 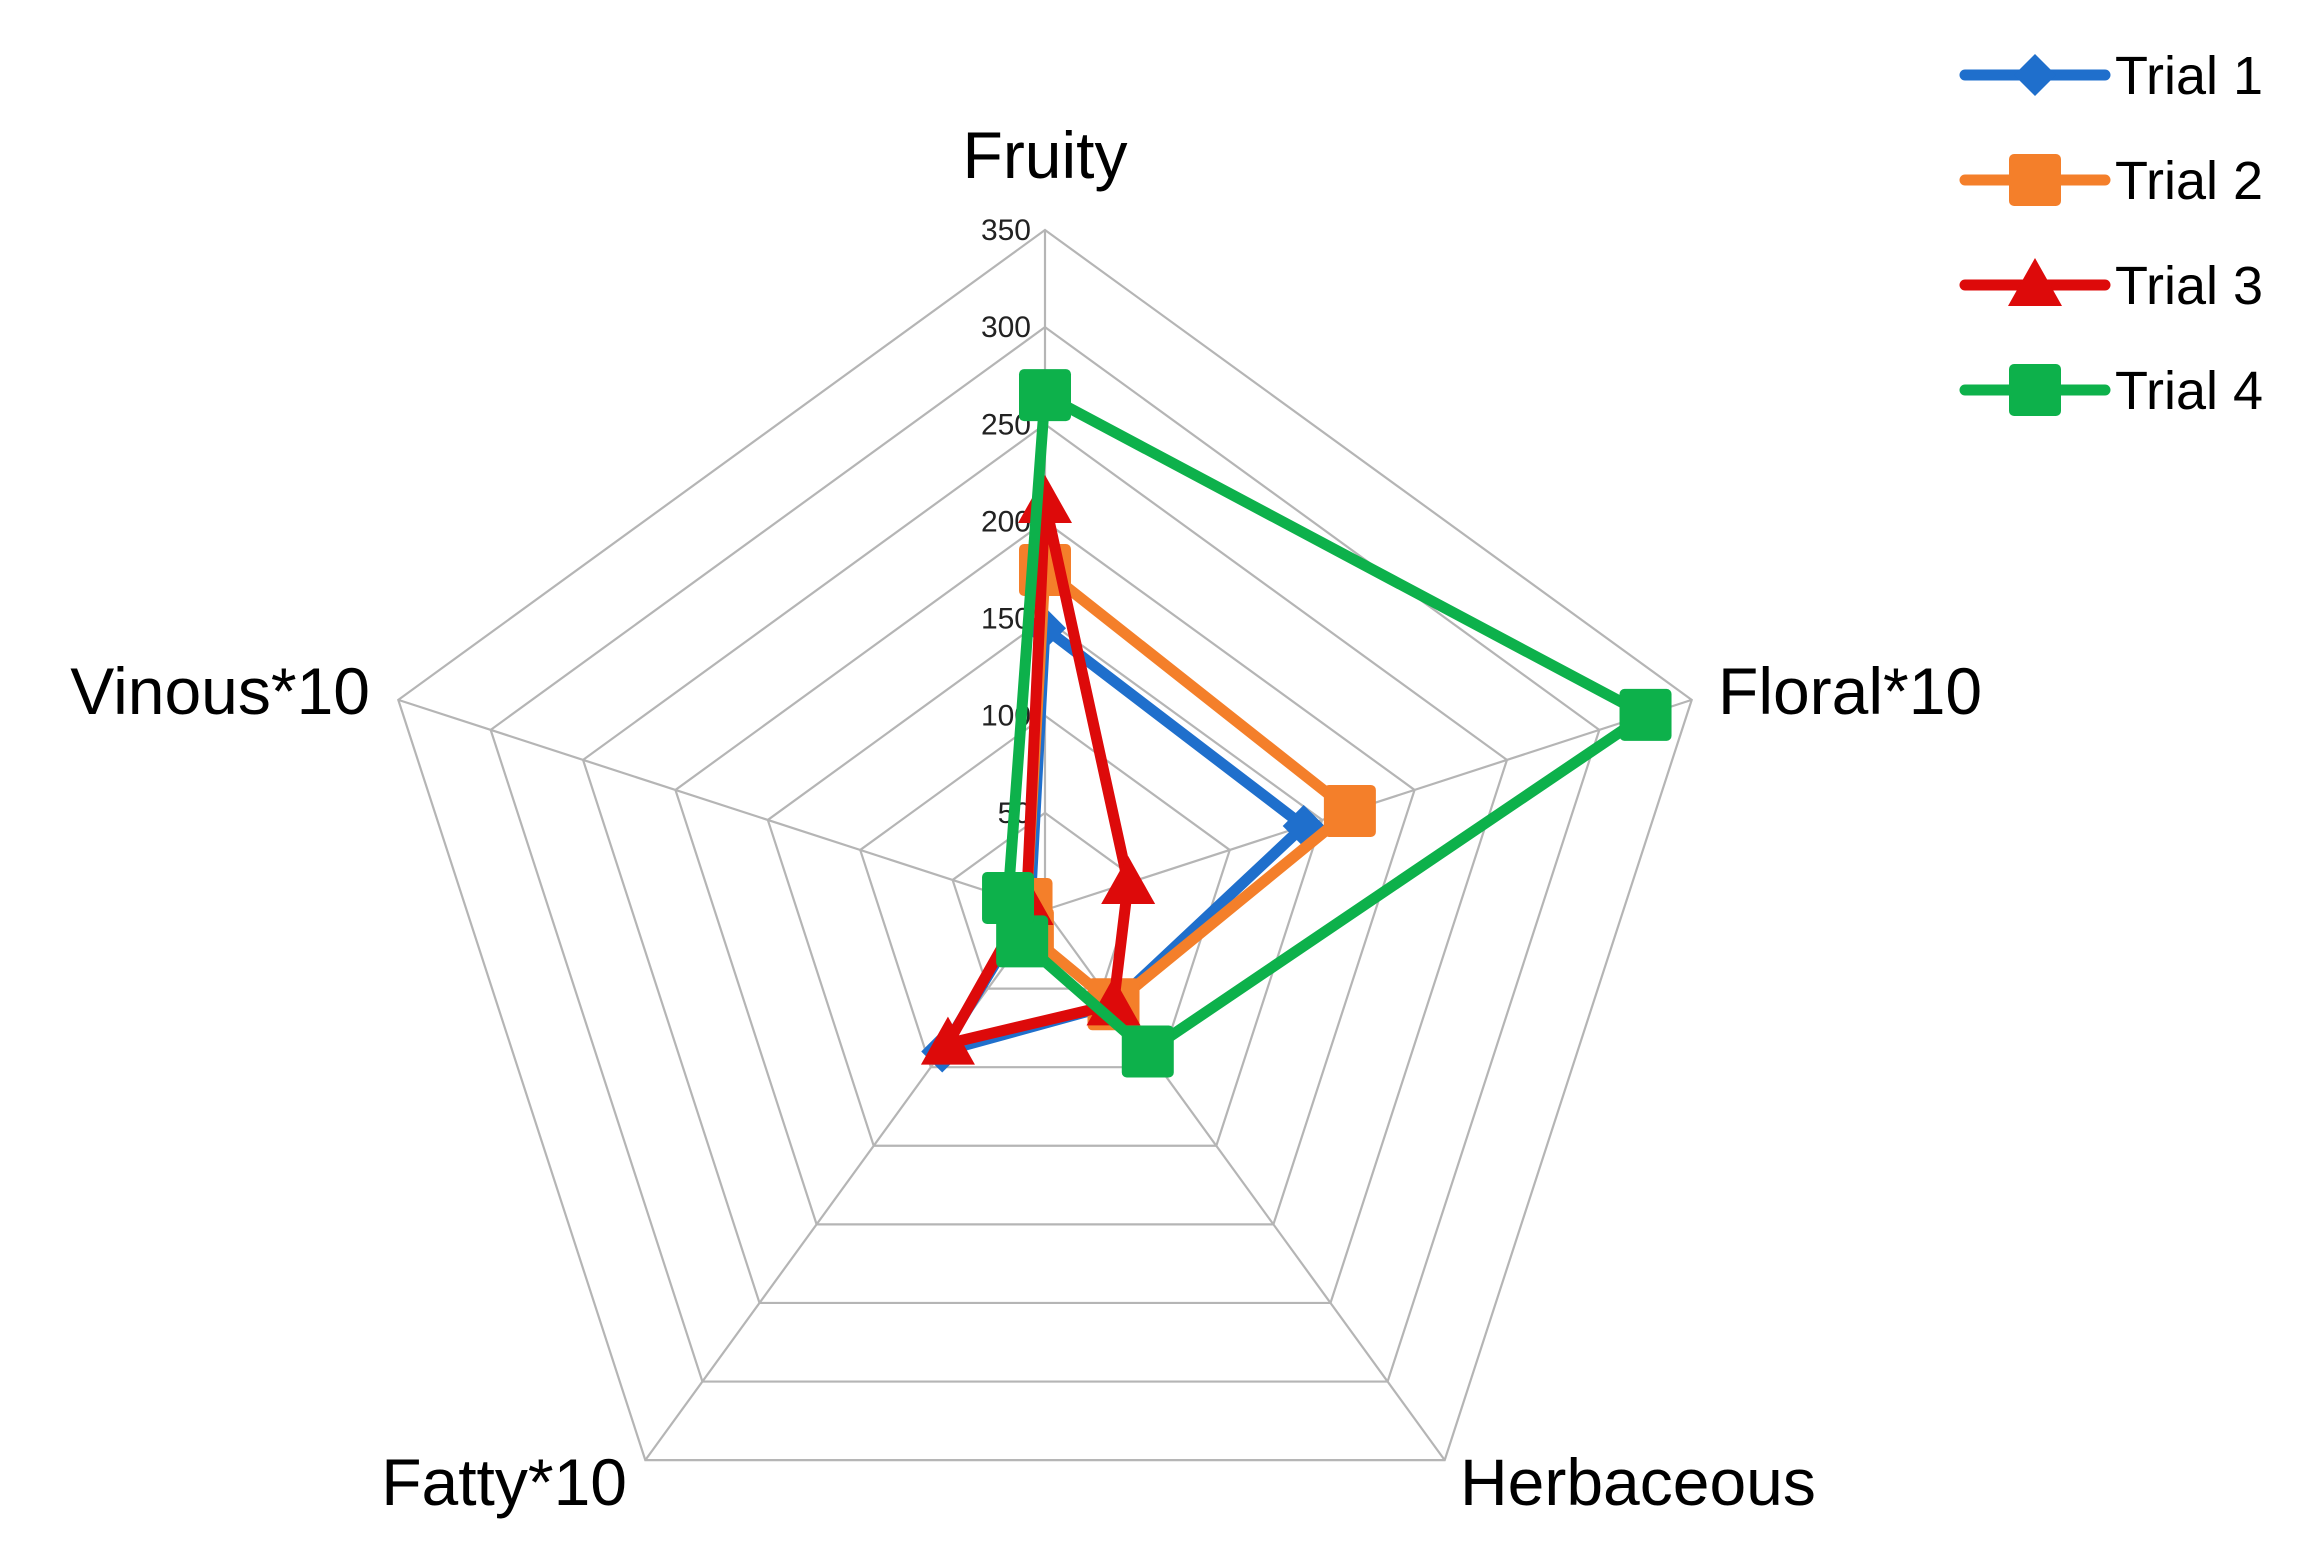 What do you see at coordinates (2111, 181) in the screenshot?
I see `legend-item-2: Trial 2` at bounding box center [2111, 181].